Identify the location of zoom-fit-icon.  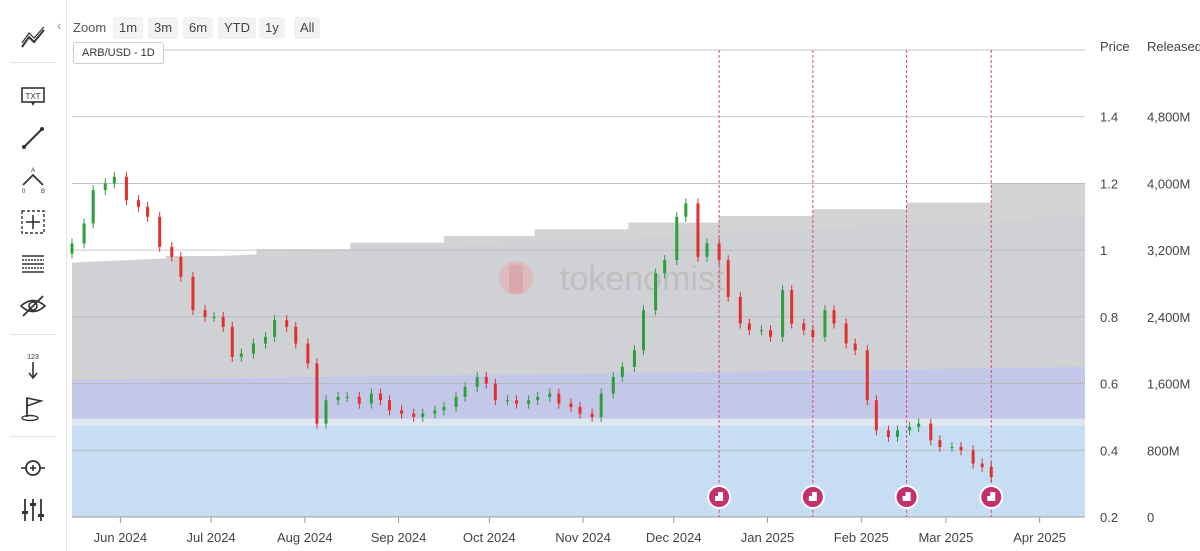
(33, 468).